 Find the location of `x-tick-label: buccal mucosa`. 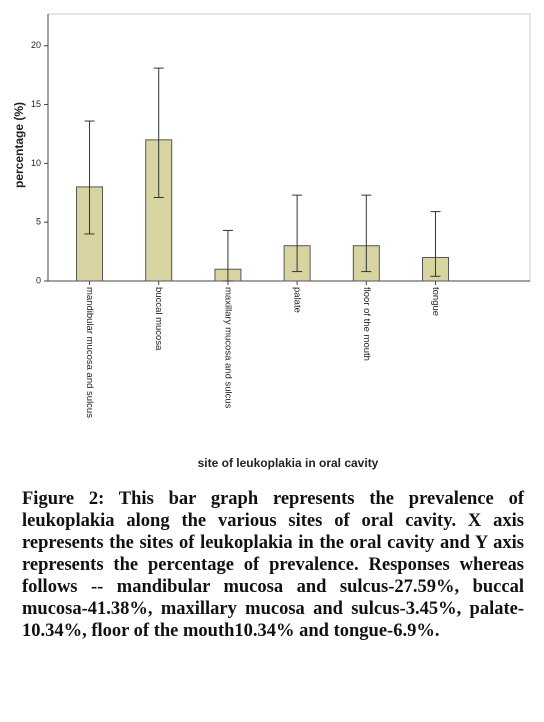

x-tick-label: buccal mucosa is located at coordinates (158, 319).